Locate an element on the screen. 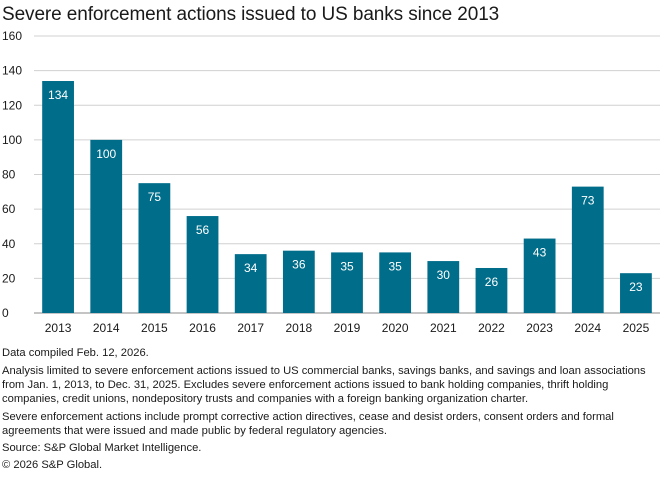 The image size is (662, 480). bar-value-label: 134 is located at coordinates (58, 95).